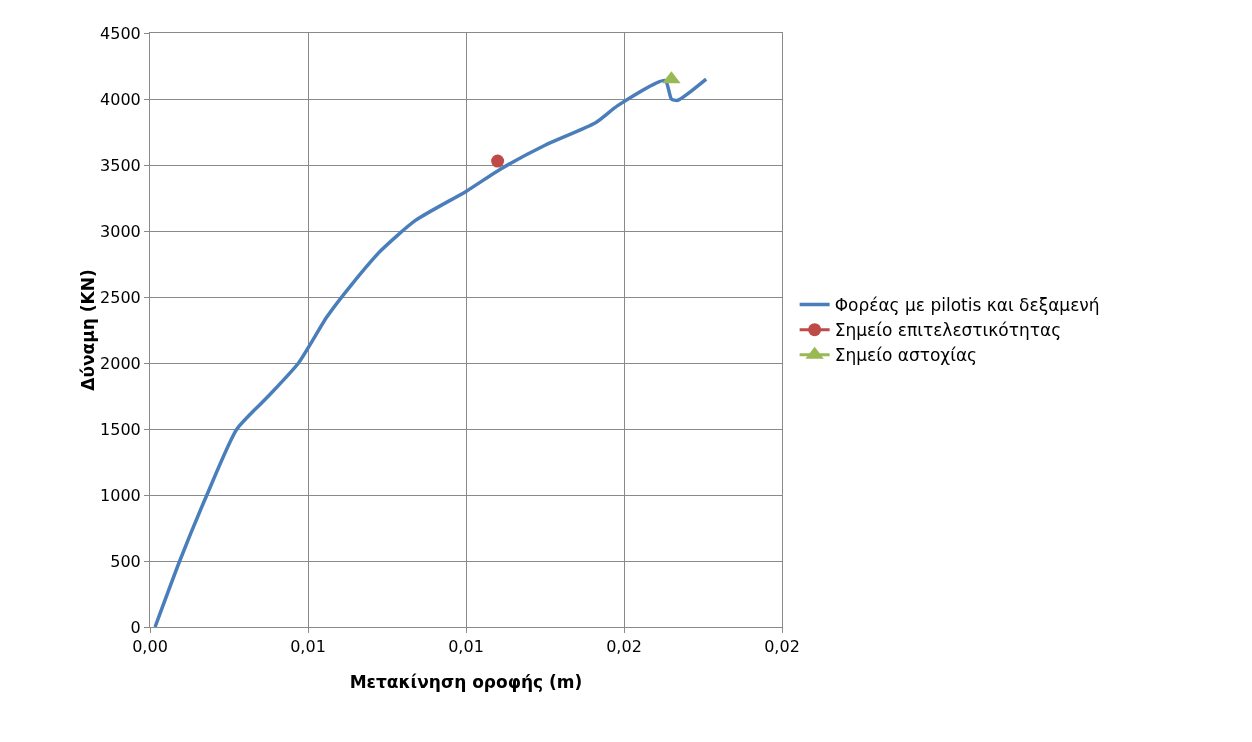 This screenshot has height=742, width=1252. What do you see at coordinates (120, 165) in the screenshot?
I see `y-tick-label: 3500` at bounding box center [120, 165].